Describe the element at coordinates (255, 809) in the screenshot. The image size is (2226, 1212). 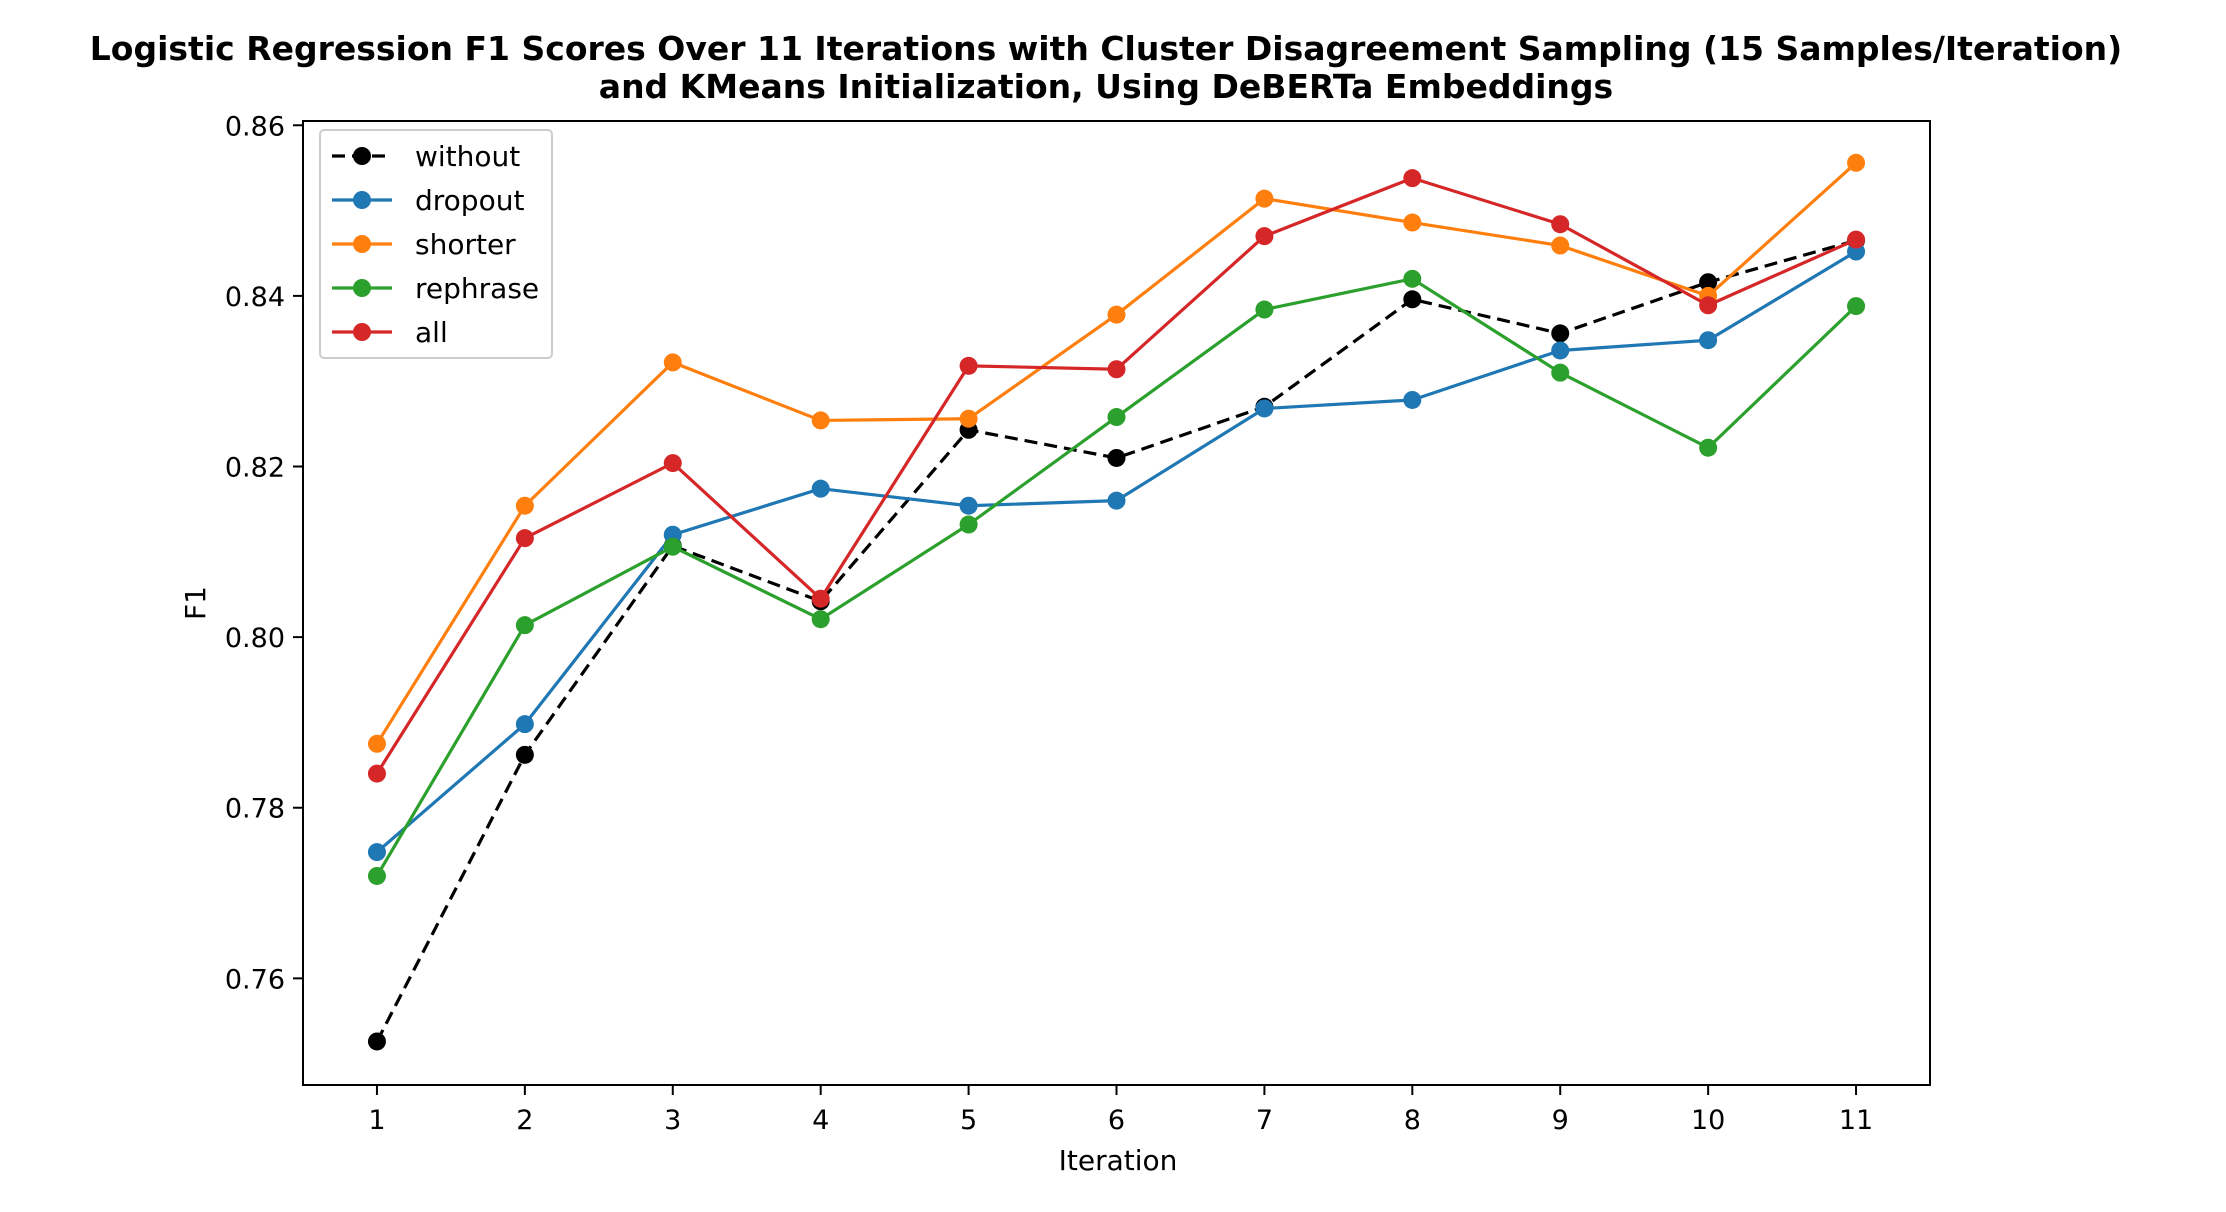
I see `y-tick-label: 0.78` at that location.